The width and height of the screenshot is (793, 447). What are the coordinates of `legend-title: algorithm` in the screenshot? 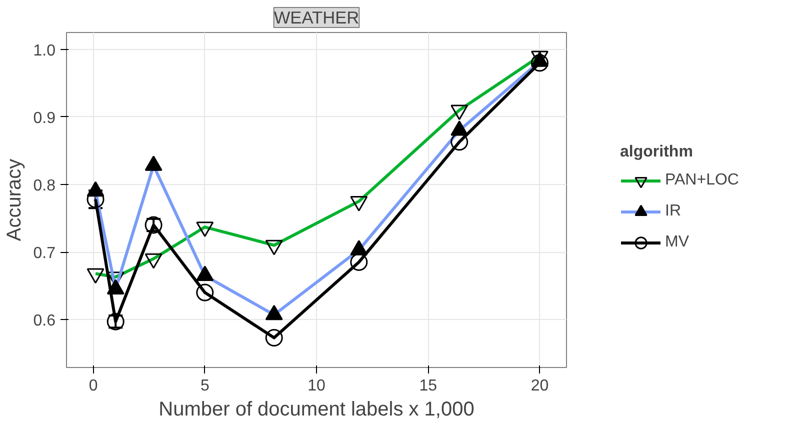 It's located at (657, 152).